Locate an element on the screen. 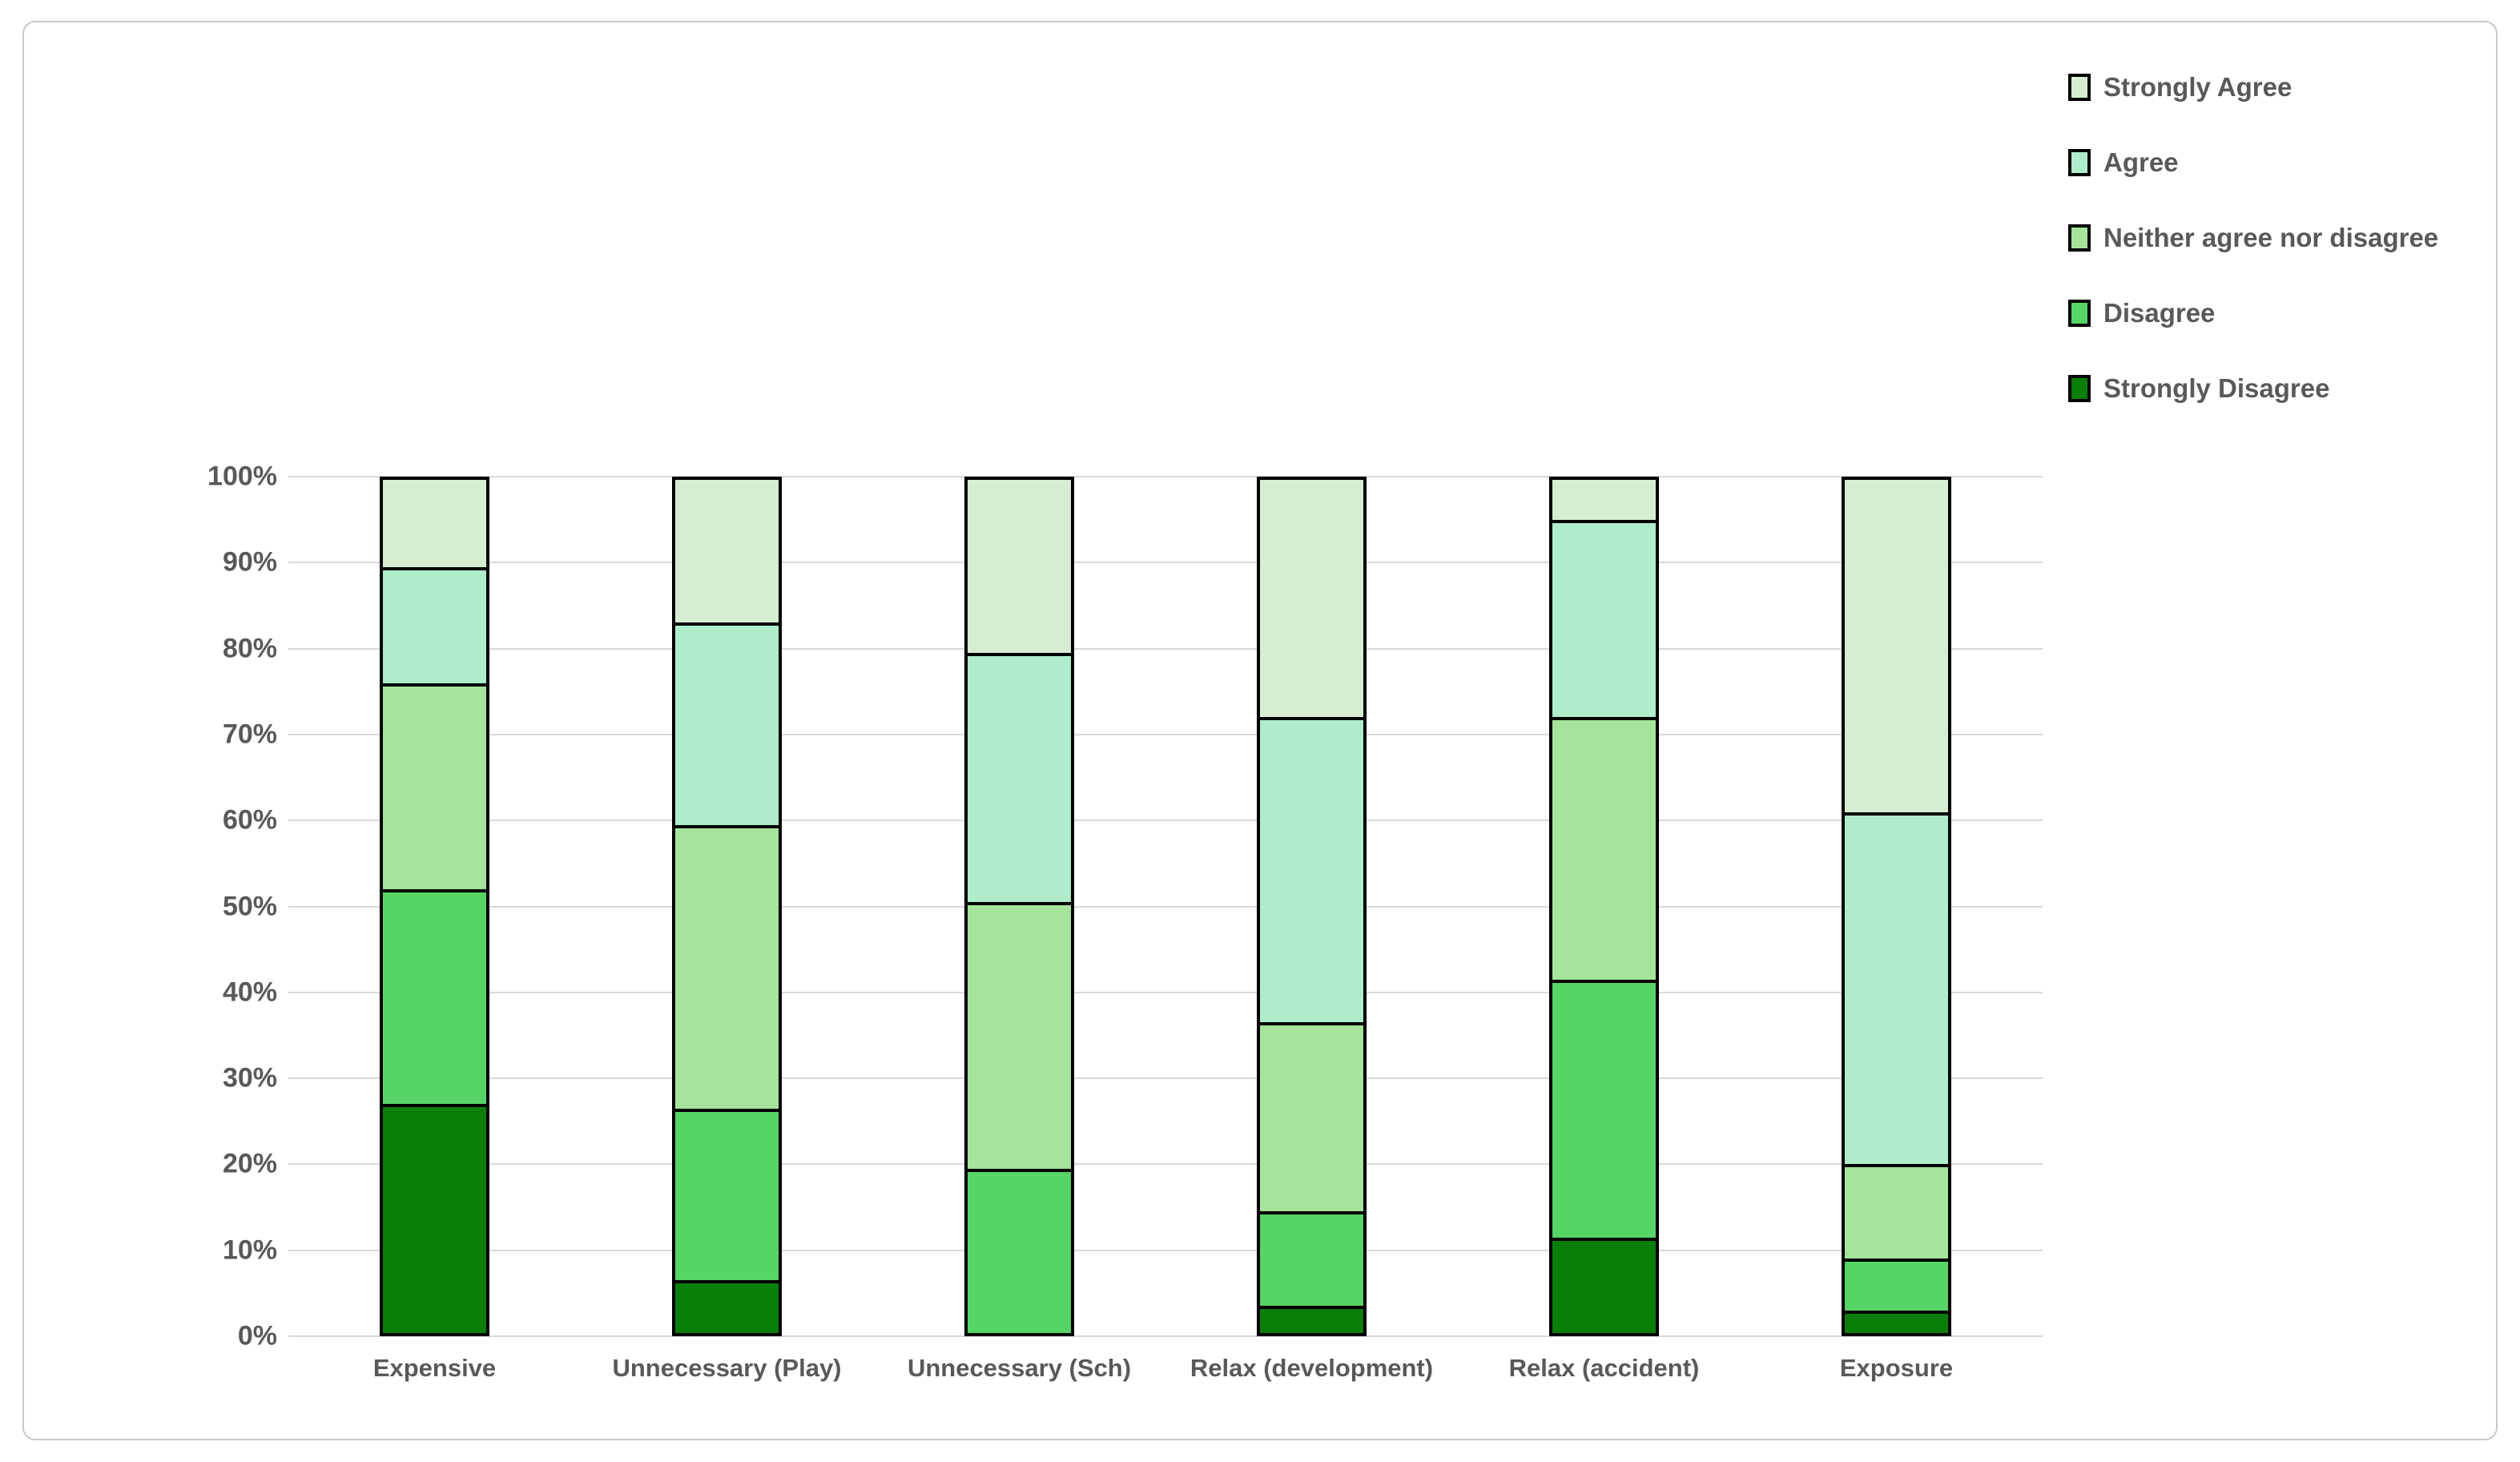  segment-expensive-neither-agree-nor-disagree is located at coordinates (434, 786).